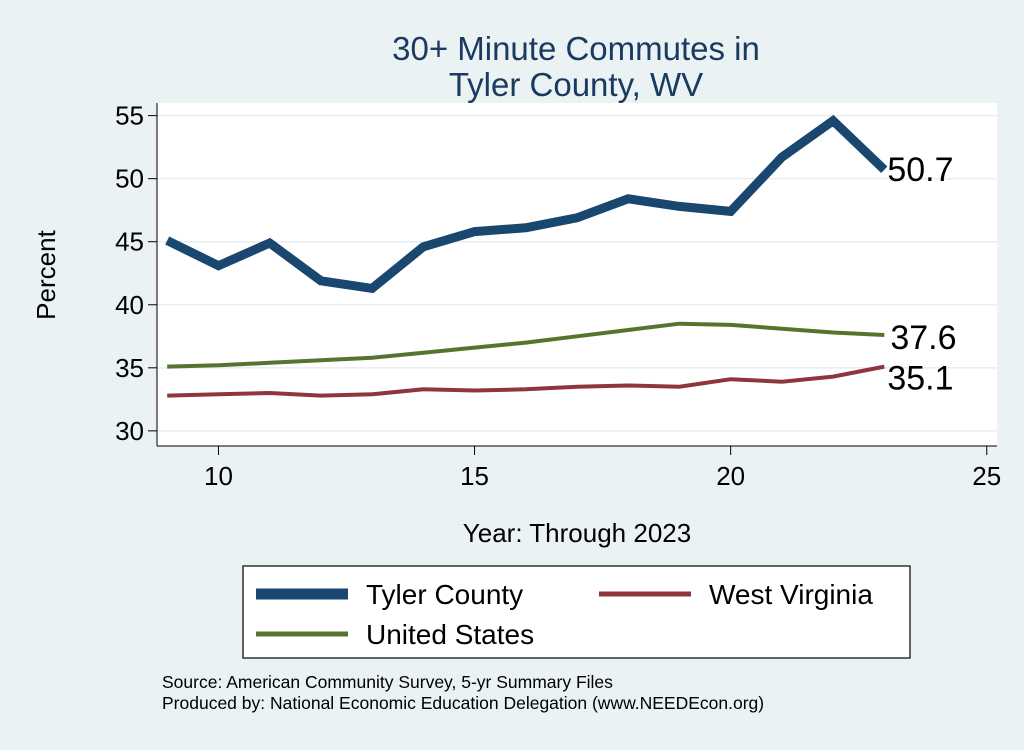 The width and height of the screenshot is (1024, 750). I want to click on legend-label-united-states: United States, so click(450, 634).